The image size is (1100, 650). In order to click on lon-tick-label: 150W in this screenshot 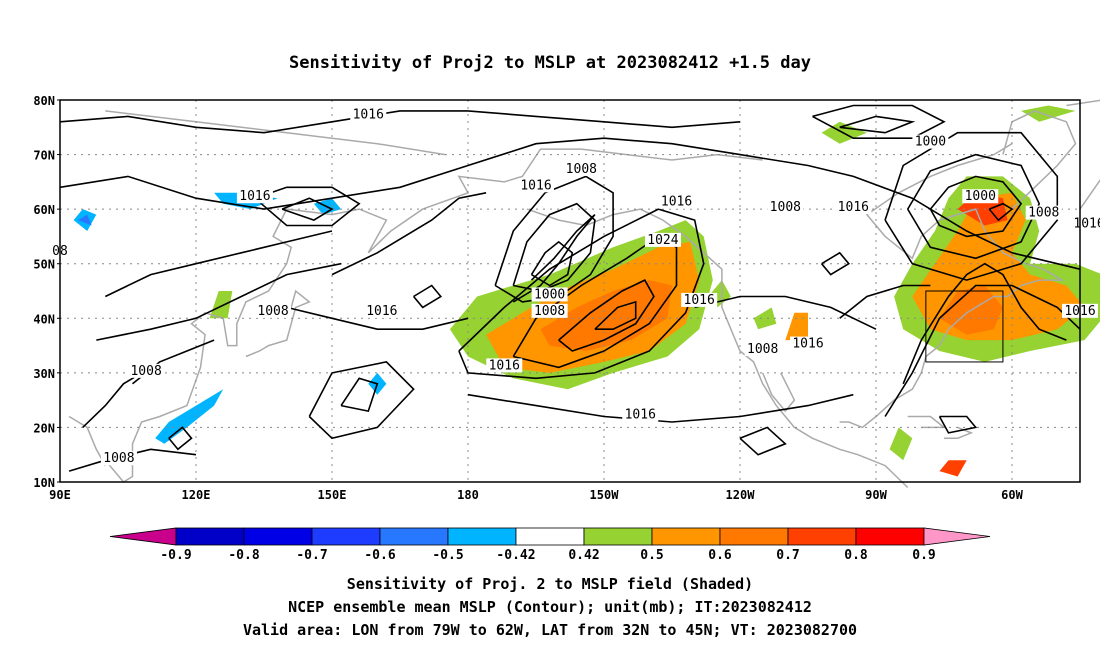, I will do `click(605, 495)`.